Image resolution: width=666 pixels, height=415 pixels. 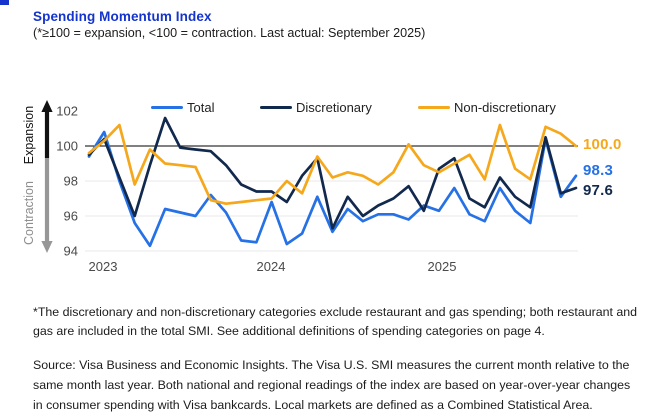 I want to click on x-label-2024: 2024, so click(x=271, y=266).